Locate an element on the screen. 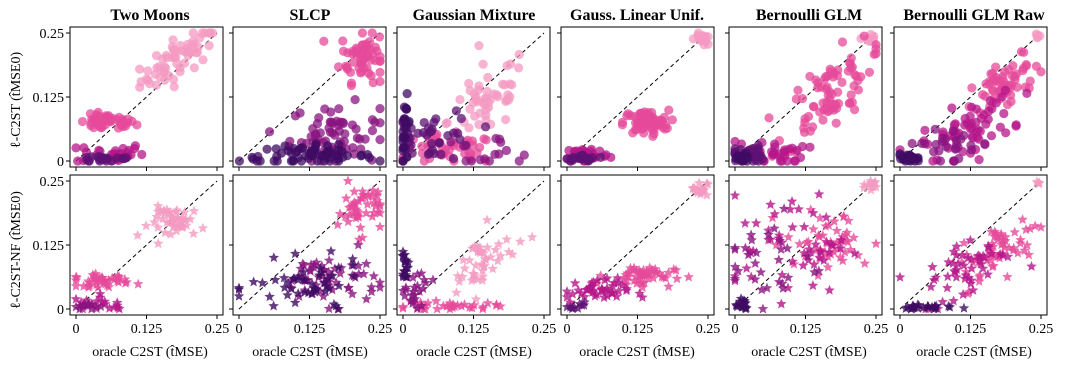 Image resolution: width=1067 pixels, height=366 pixels. panel-r0-c3 is located at coordinates (636, 98).